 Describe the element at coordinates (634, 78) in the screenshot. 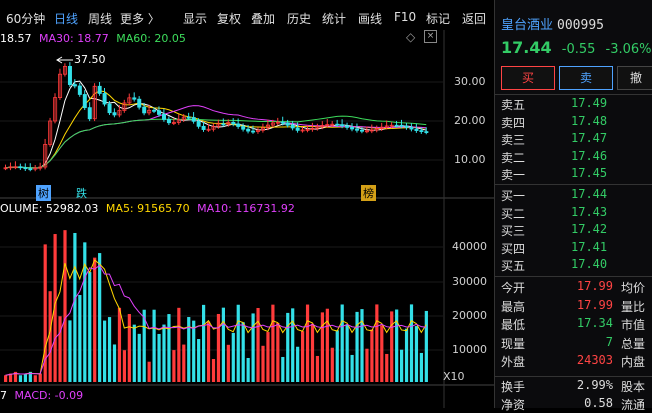

I see `cancel-button: 撤` at that location.